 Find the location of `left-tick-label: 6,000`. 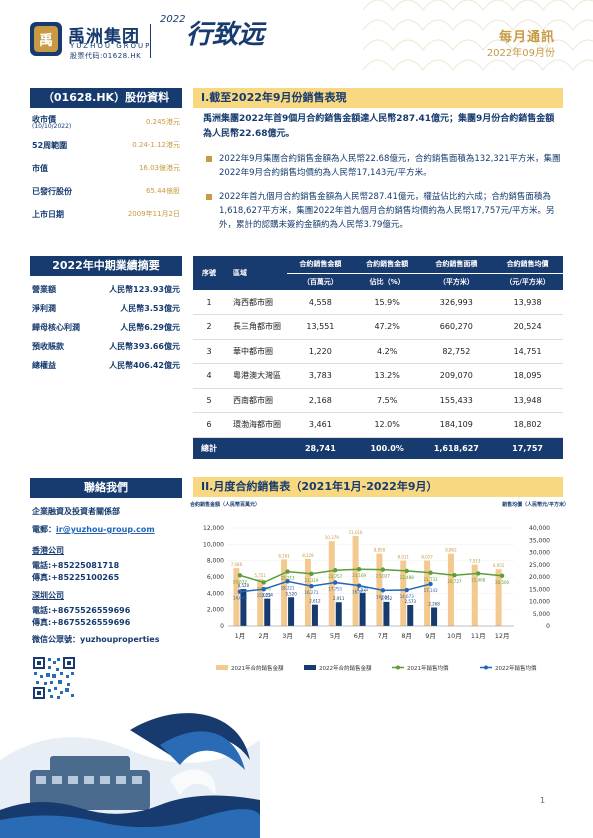

left-tick-label: 6,000 is located at coordinates (215, 577).